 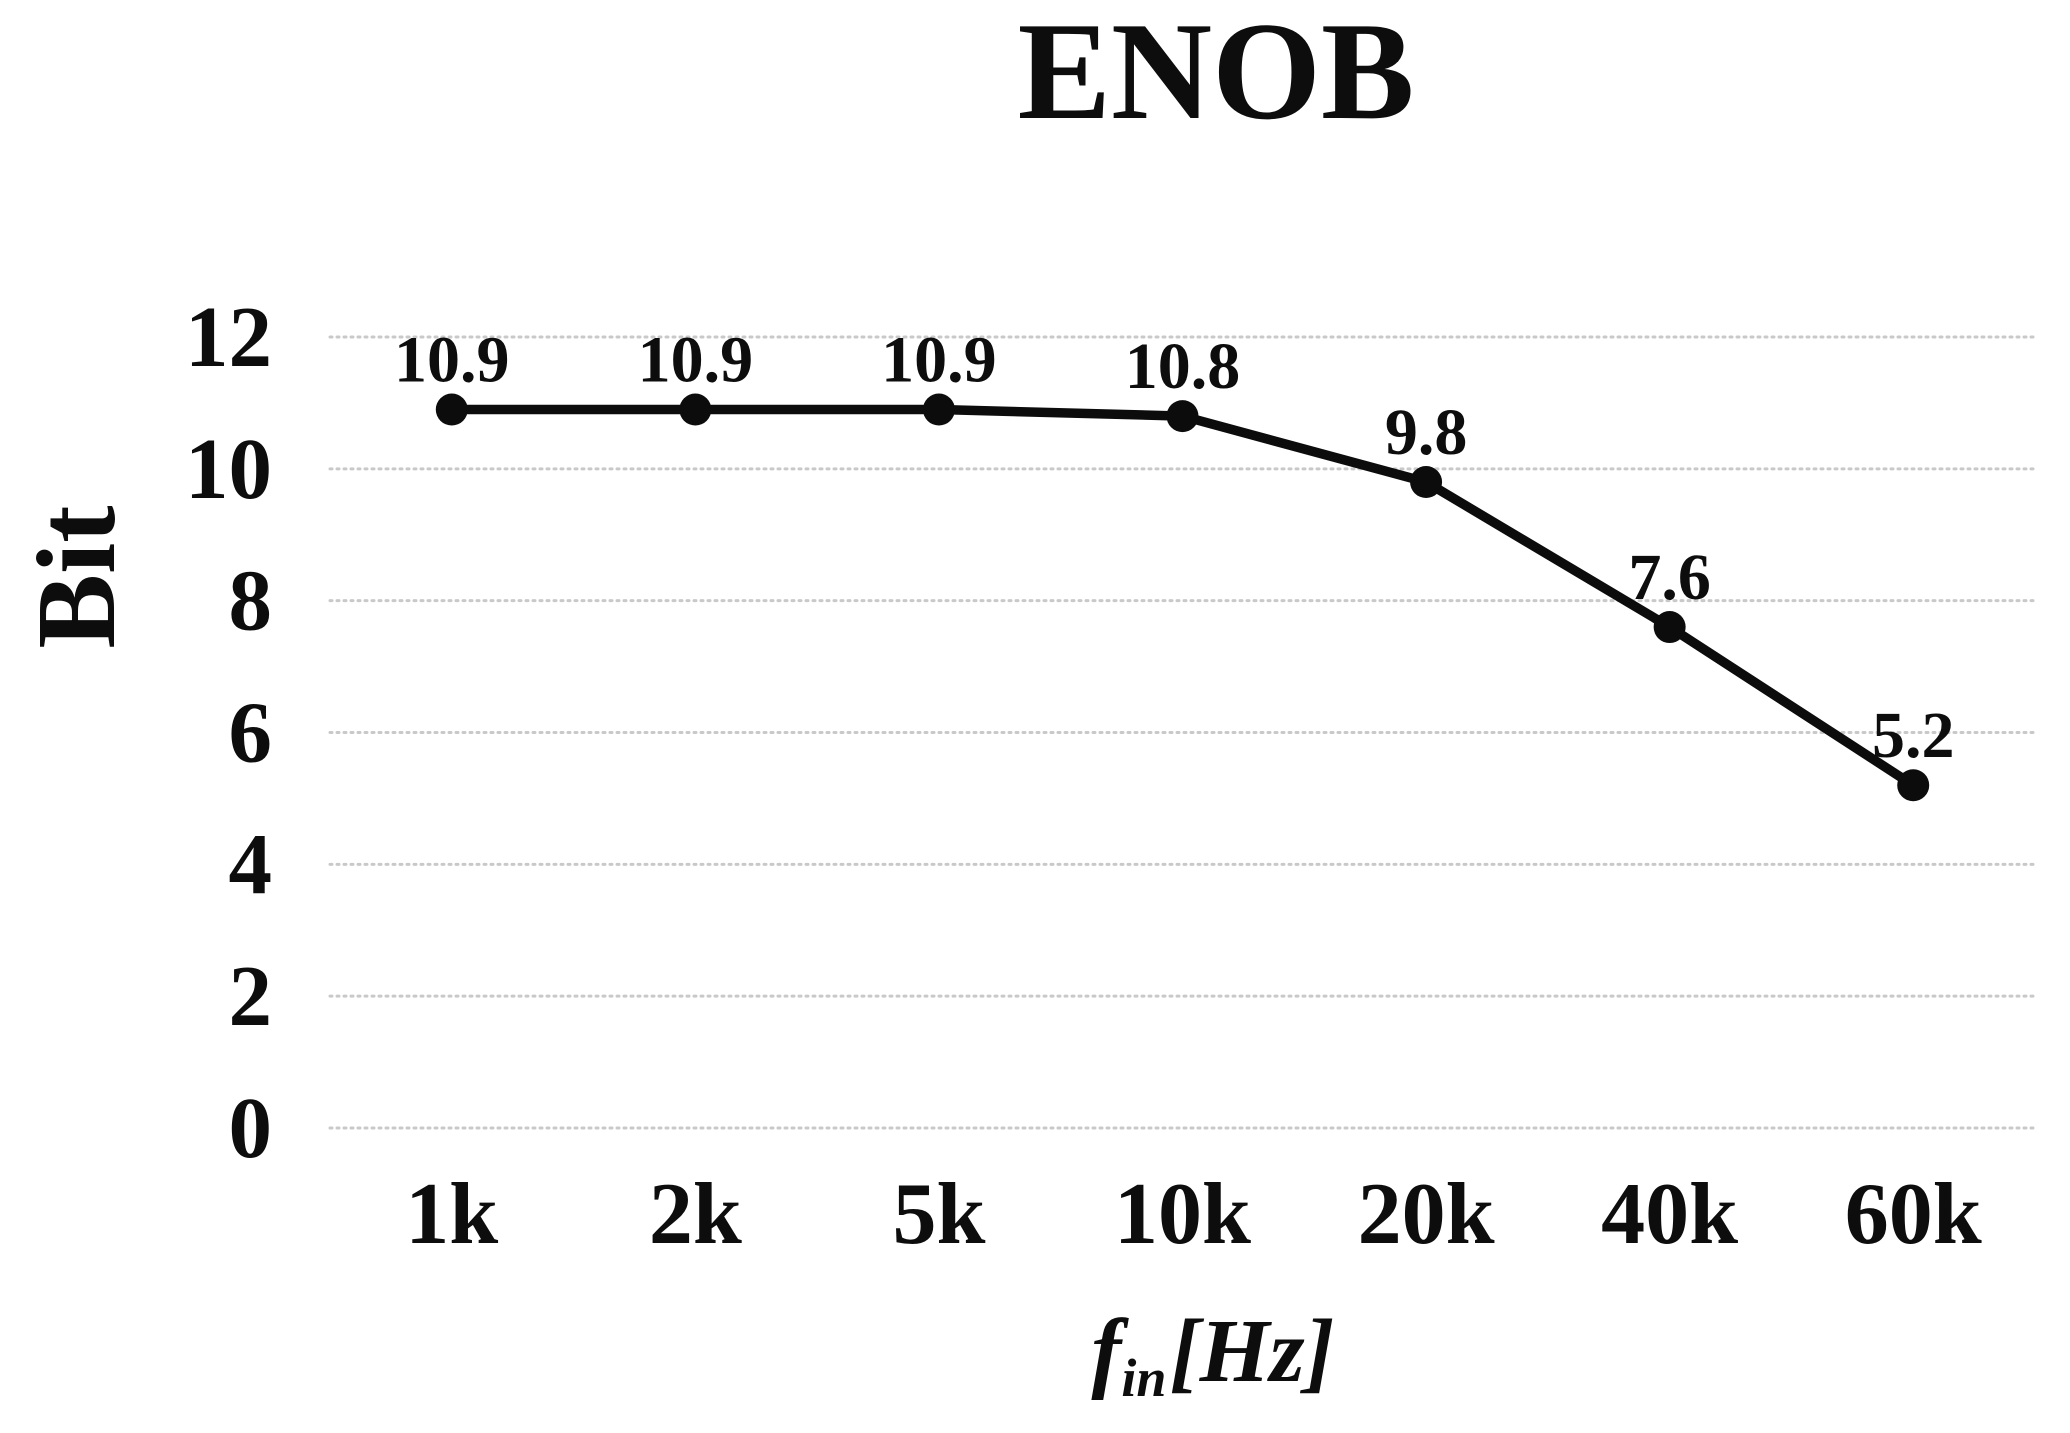 I want to click on y-tick-label: 12, so click(x=228, y=336).